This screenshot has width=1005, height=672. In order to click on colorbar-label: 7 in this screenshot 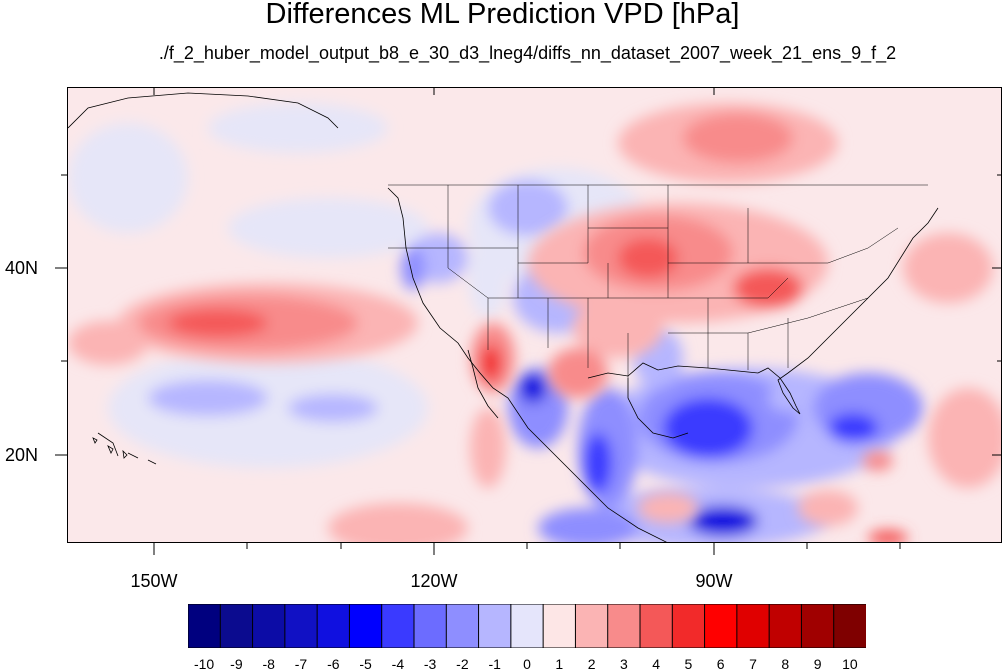, I will do `click(753, 664)`.